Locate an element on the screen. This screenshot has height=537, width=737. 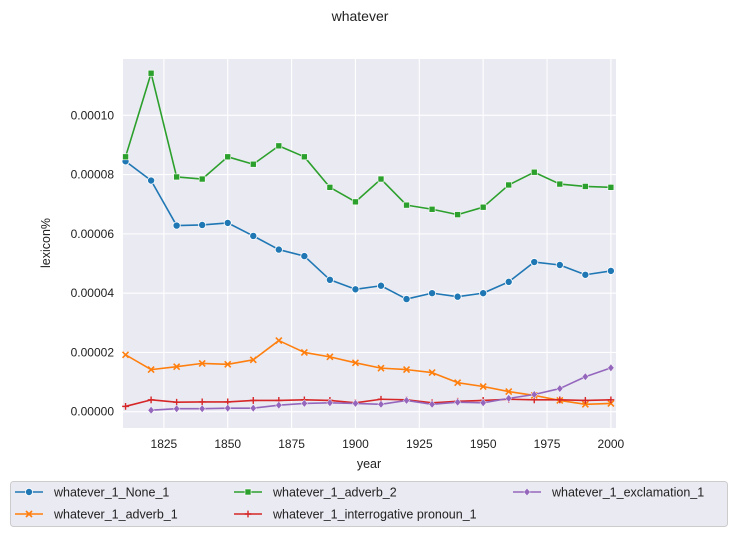
y-tick-label: 0.00004 is located at coordinates (93, 293).